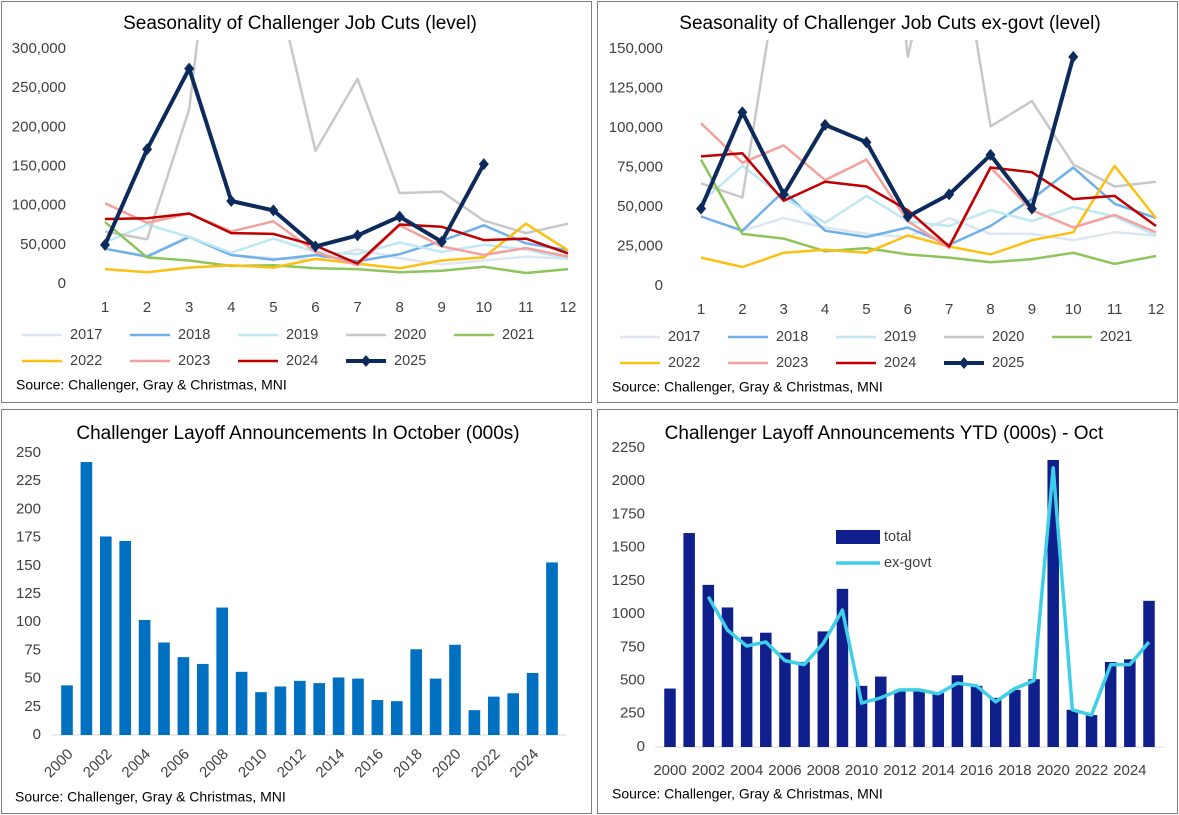 The width and height of the screenshot is (1179, 815). What do you see at coordinates (990, 309) in the screenshot?
I see `x-tick-label: 8` at bounding box center [990, 309].